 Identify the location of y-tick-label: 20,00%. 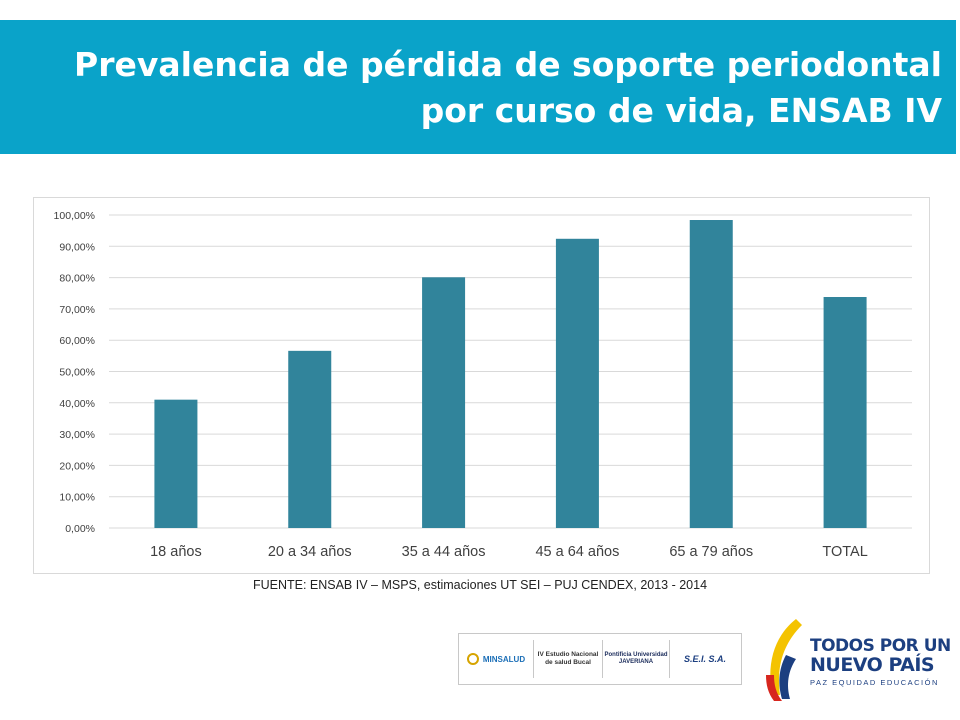
(77, 466).